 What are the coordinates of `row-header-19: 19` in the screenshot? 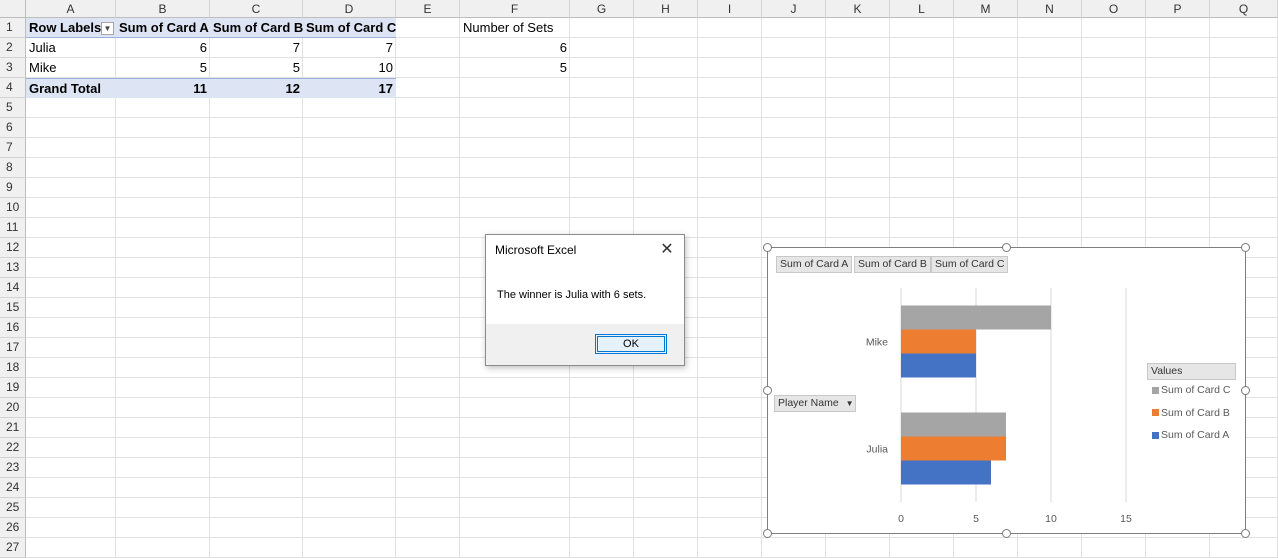 It's located at (13, 388).